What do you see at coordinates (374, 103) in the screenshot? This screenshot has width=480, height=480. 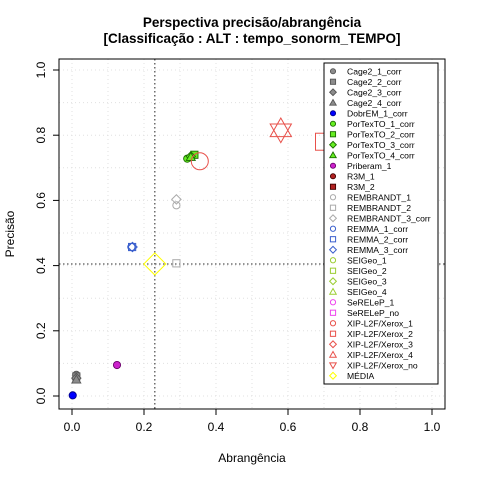 I see `legend-entry-label: Cage2_4_corr` at bounding box center [374, 103].